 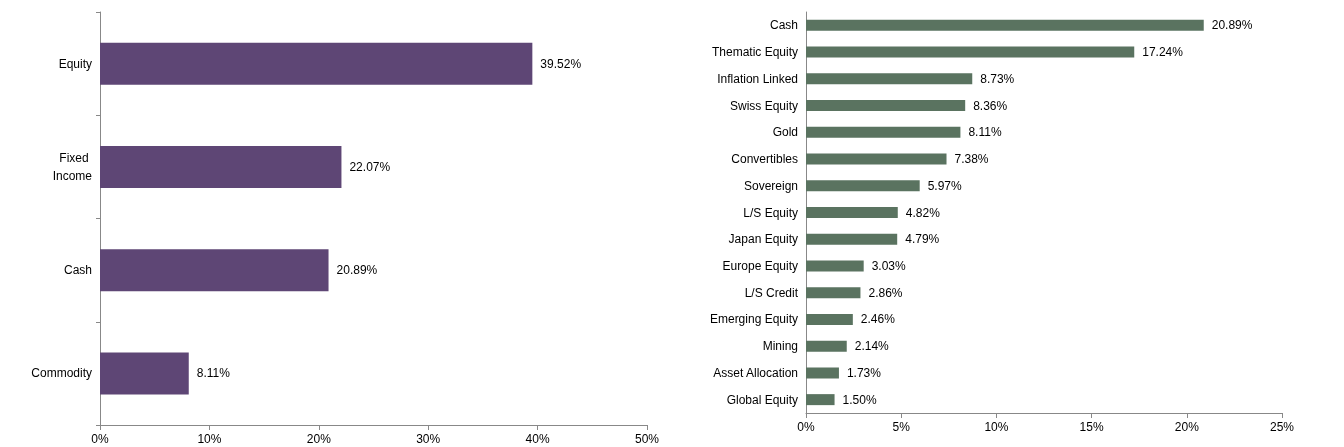 I want to click on y-tick-label: Sovereign, so click(x=770, y=185).